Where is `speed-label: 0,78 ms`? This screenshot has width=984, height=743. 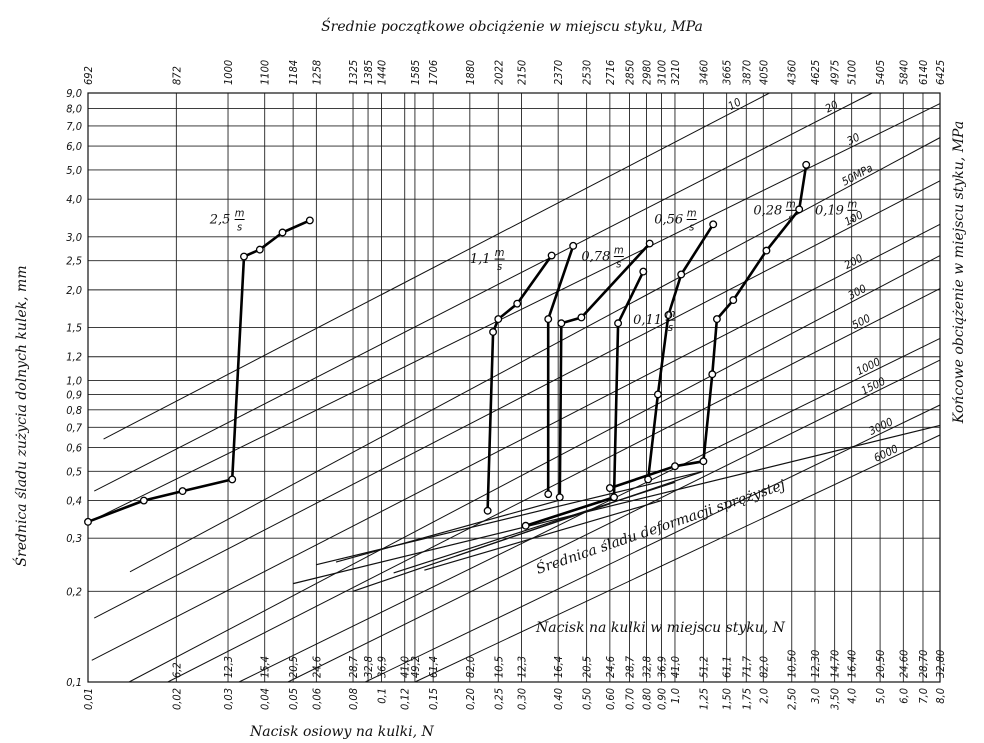
speed-label: 0,78 ms is located at coordinates (602, 257).